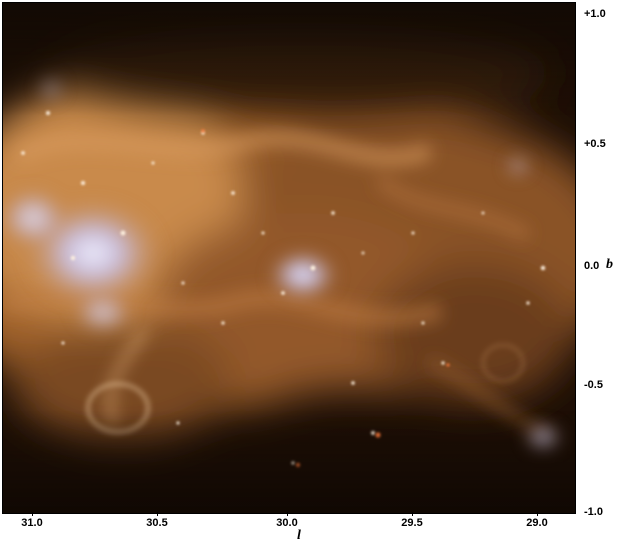 The height and width of the screenshot is (550, 628). Describe the element at coordinates (595, 14) in the screenshot. I see `latitude-tick-label: +1.0` at that location.